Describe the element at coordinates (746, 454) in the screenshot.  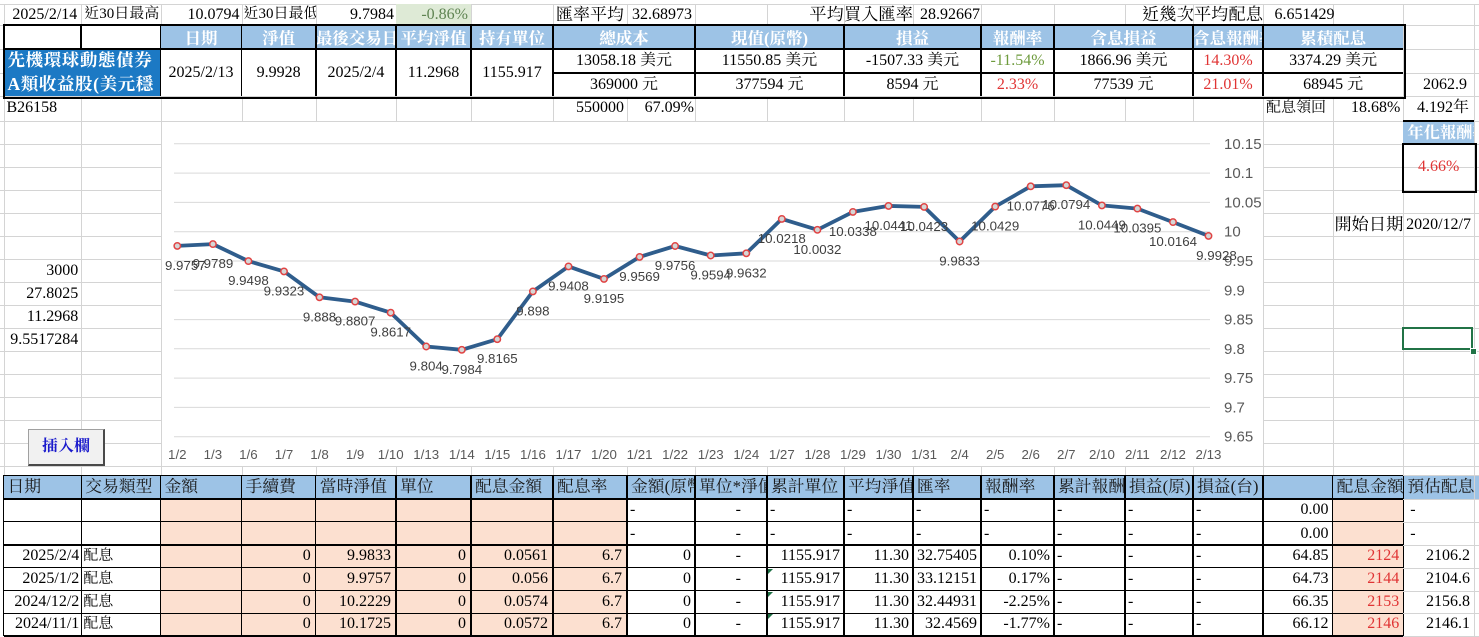
I see `svg-text: 1/24` at that location.